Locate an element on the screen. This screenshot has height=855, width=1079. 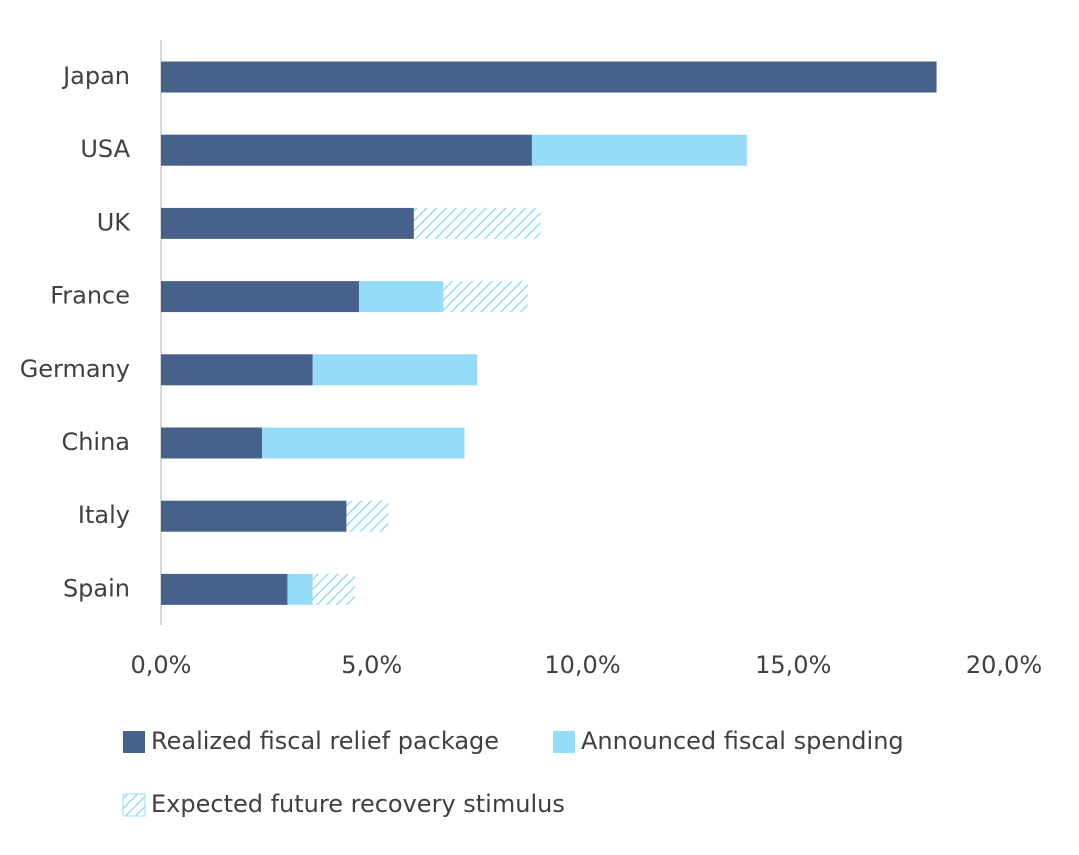
y-tick-label: France is located at coordinates (90, 296).